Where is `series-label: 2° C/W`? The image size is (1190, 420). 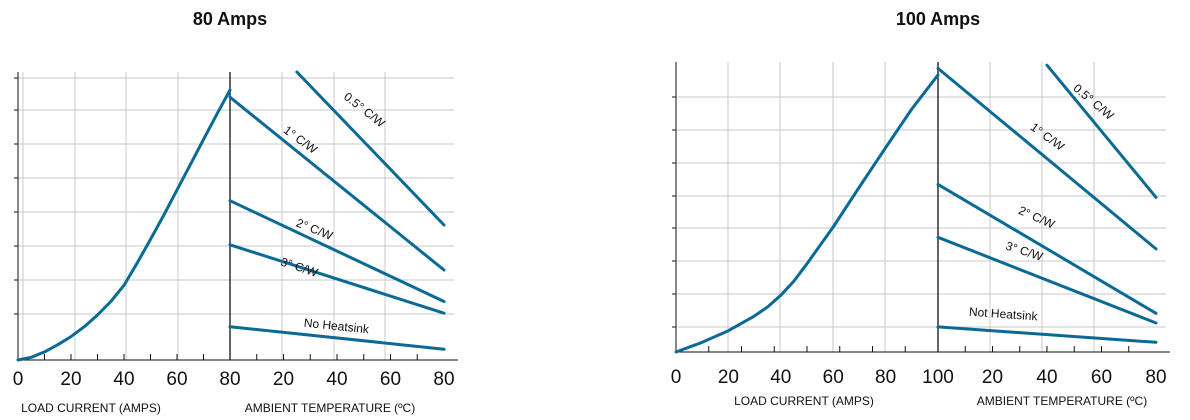
series-label: 2° C/W is located at coordinates (1036, 217).